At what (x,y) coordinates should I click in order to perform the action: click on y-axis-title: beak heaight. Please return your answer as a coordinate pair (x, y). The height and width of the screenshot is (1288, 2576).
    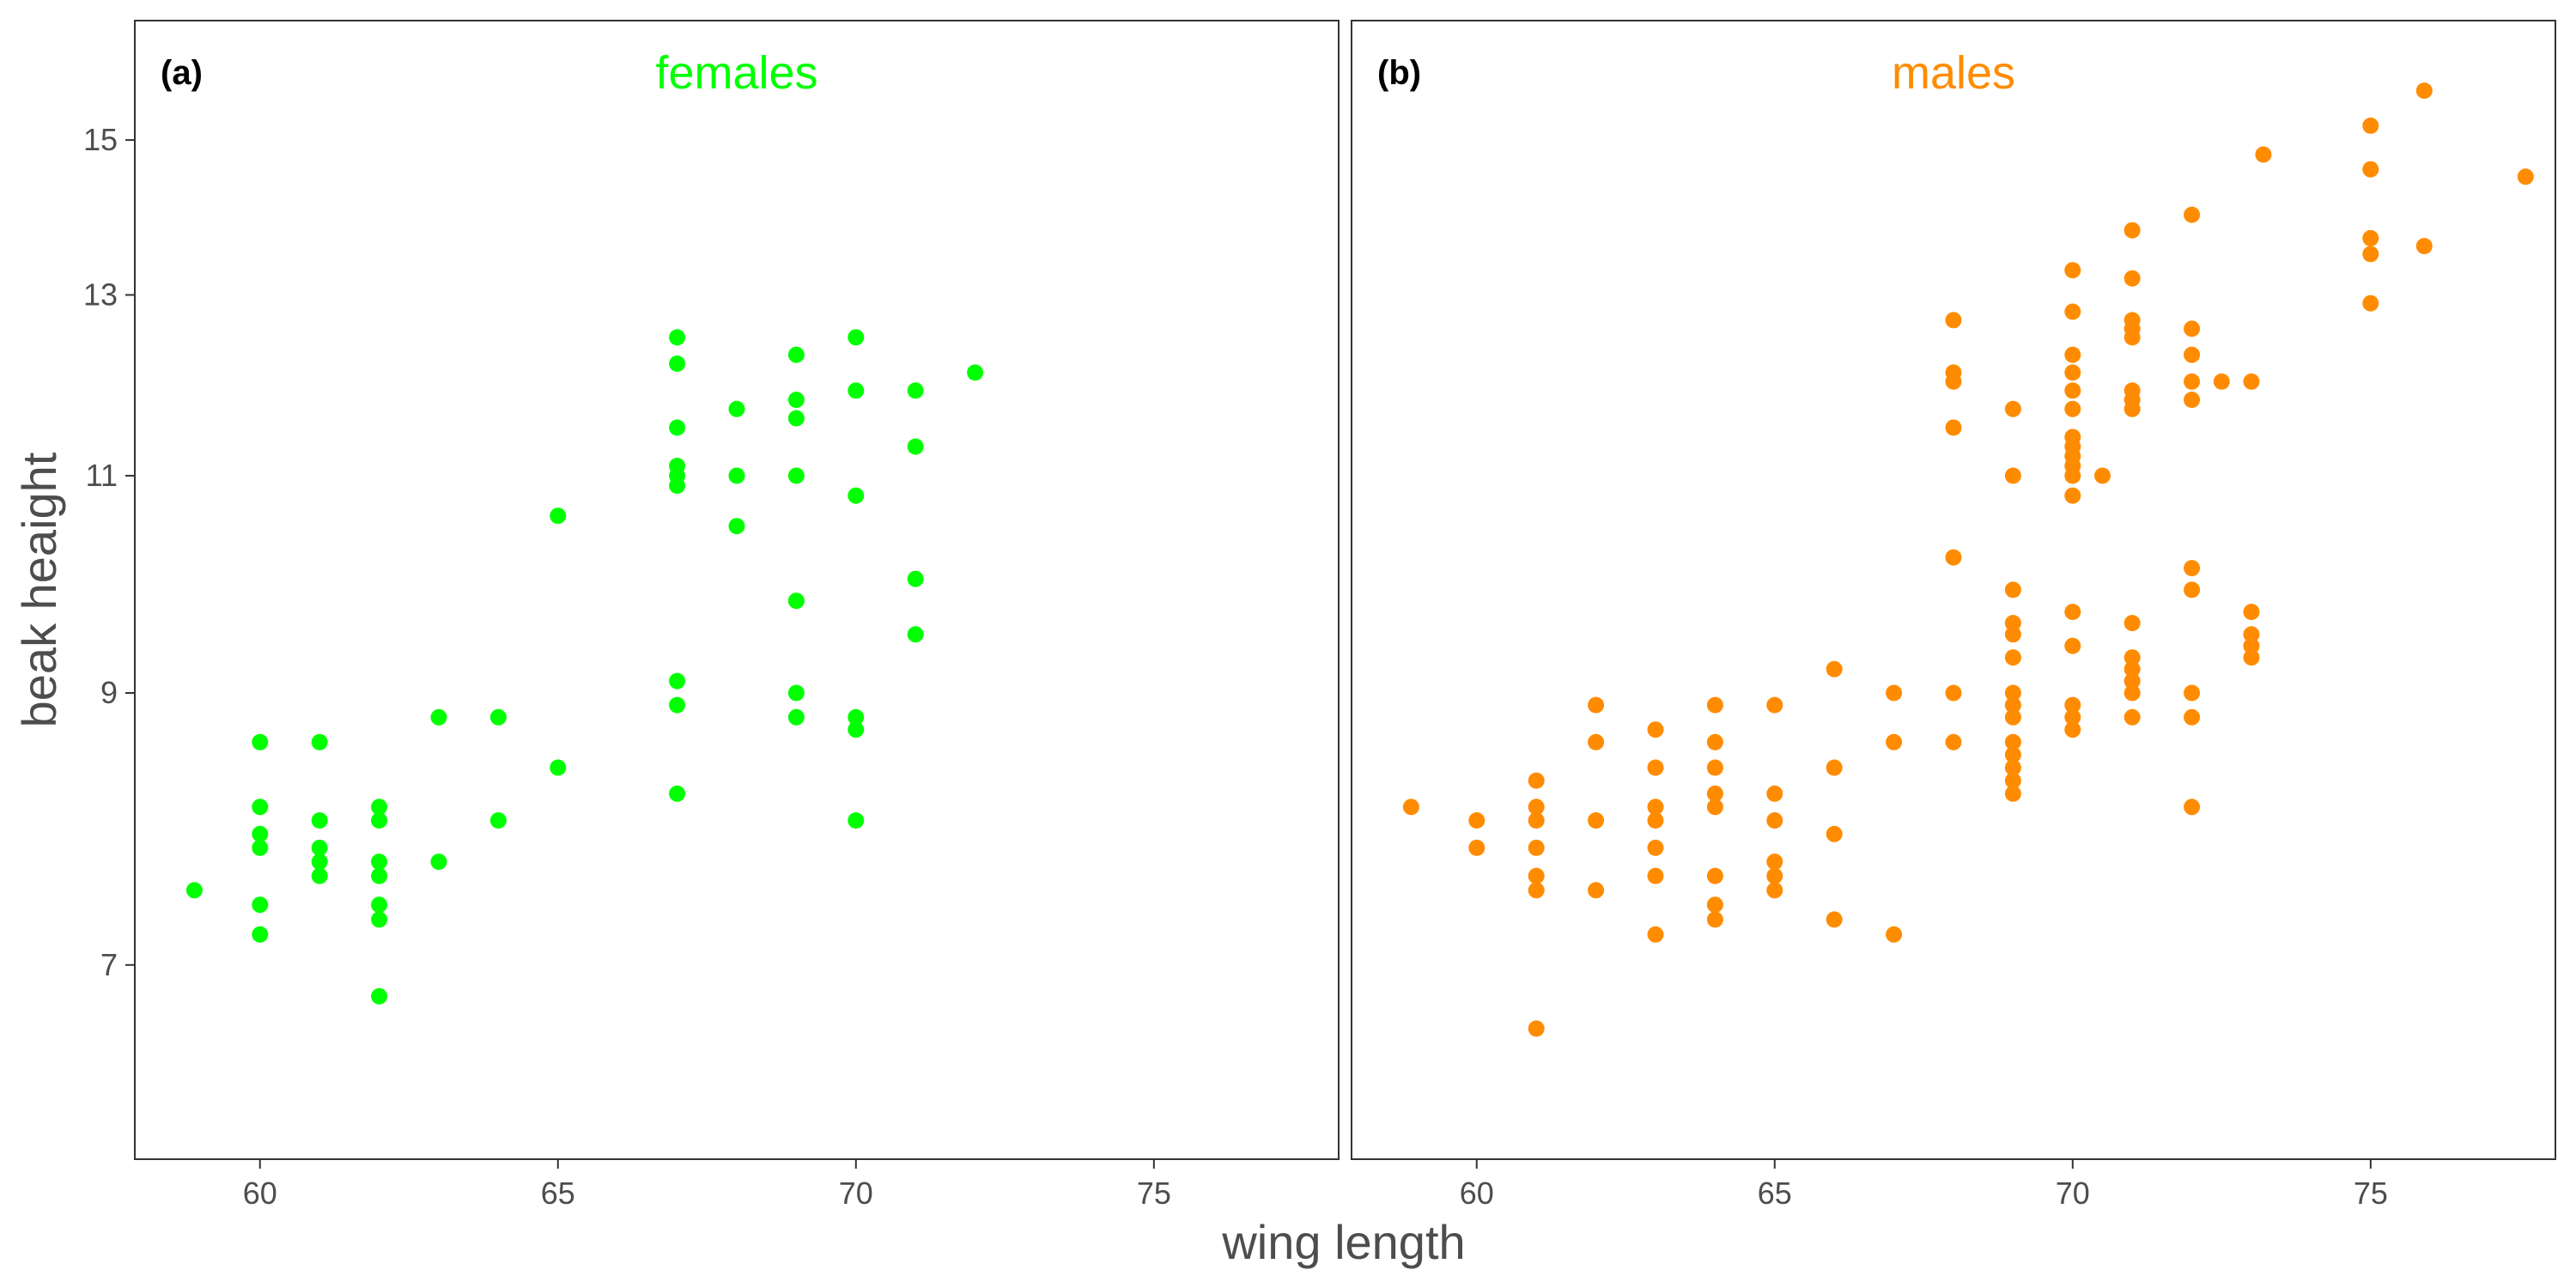
    Looking at the image, I should click on (39, 589).